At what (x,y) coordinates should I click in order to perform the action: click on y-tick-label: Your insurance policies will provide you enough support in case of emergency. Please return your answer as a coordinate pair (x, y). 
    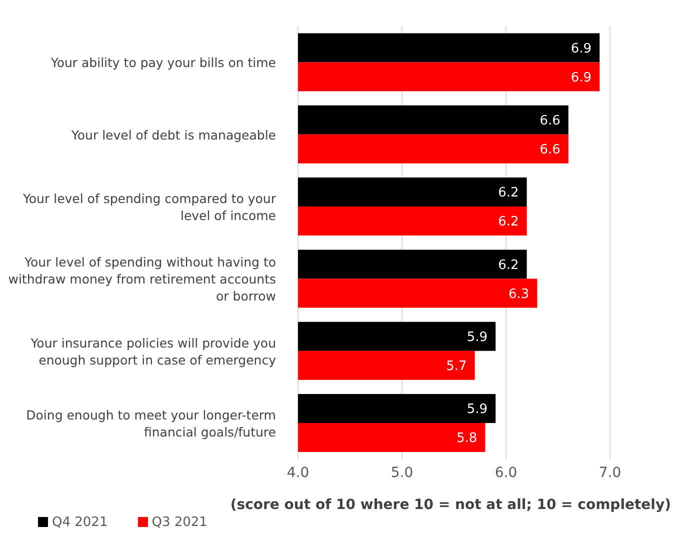
    Looking at the image, I should click on (153, 350).